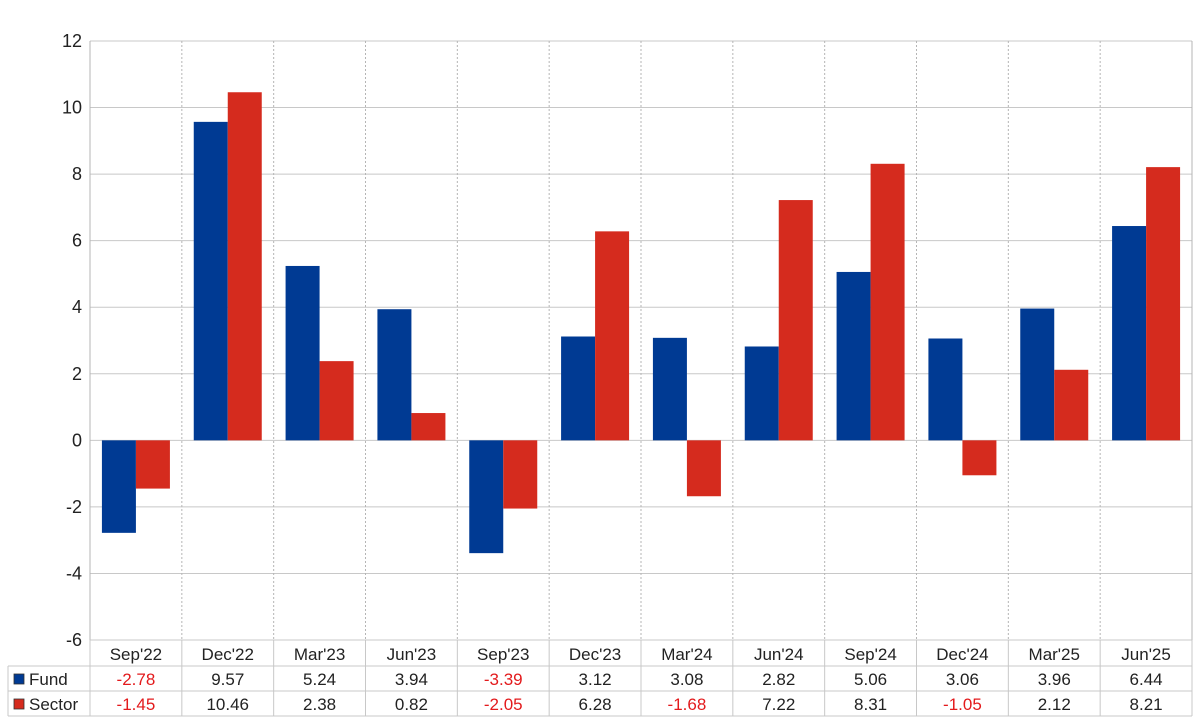 The height and width of the screenshot is (720, 1200). I want to click on table-cell: 10.46, so click(227, 704).